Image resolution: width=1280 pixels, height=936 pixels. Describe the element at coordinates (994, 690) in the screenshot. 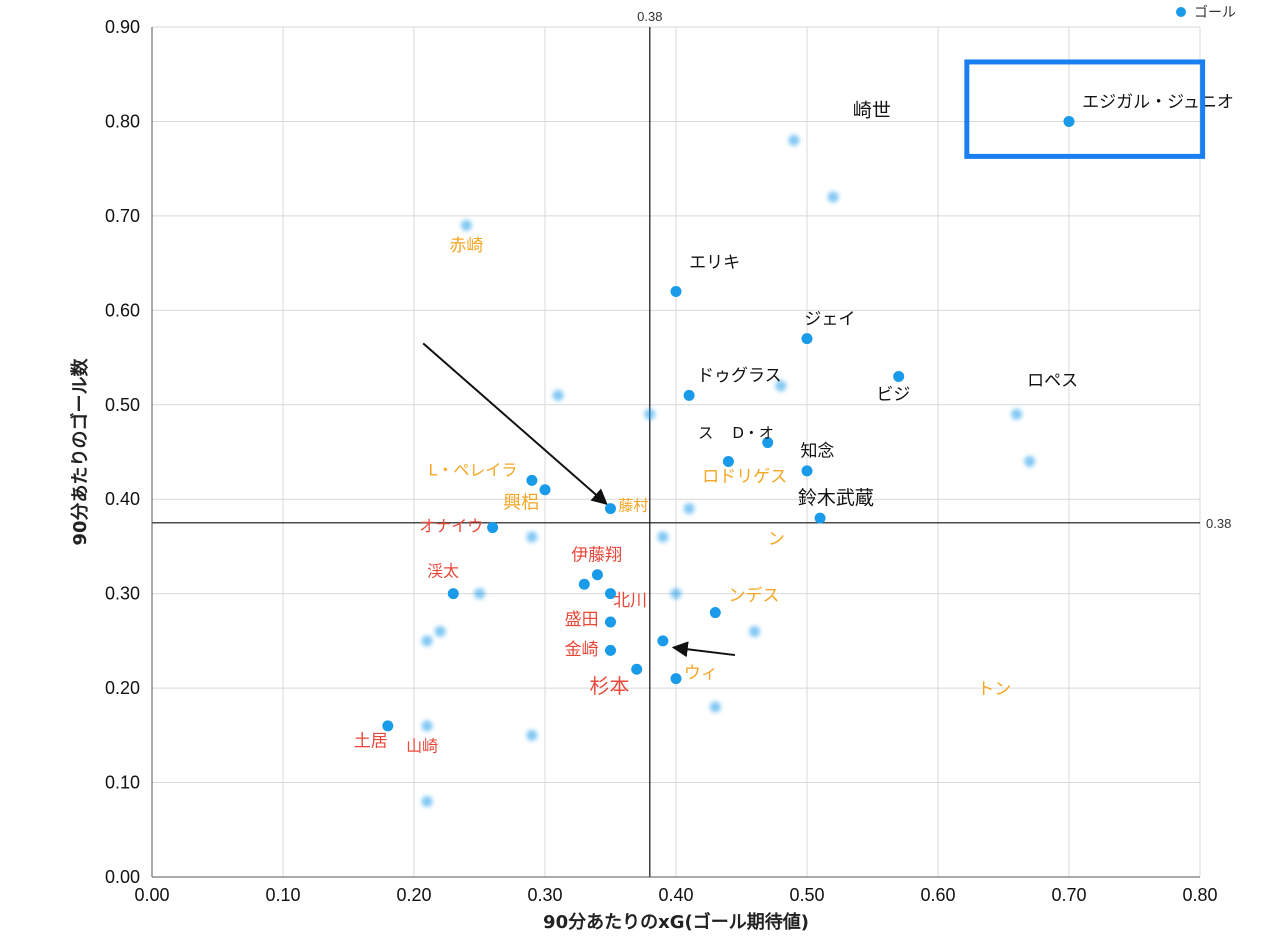

I see `player-label: トン` at that location.